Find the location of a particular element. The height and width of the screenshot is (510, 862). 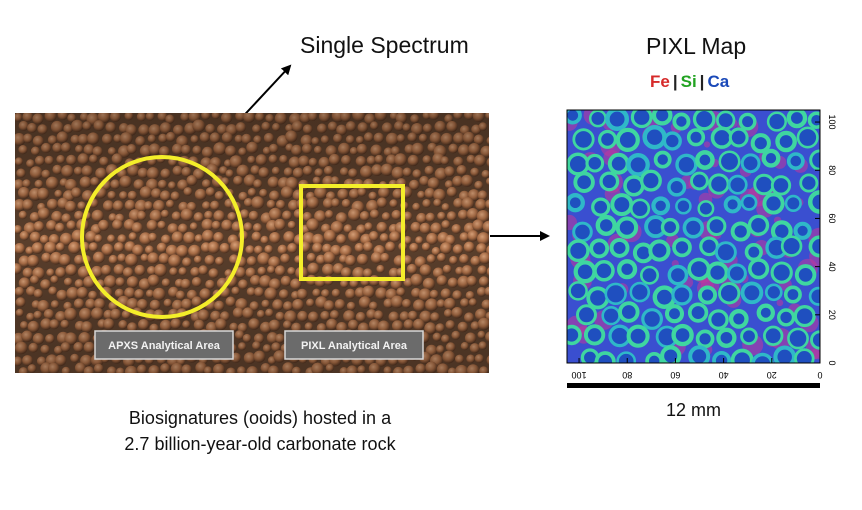

right-tick-label: 0 is located at coordinates (832, 362).